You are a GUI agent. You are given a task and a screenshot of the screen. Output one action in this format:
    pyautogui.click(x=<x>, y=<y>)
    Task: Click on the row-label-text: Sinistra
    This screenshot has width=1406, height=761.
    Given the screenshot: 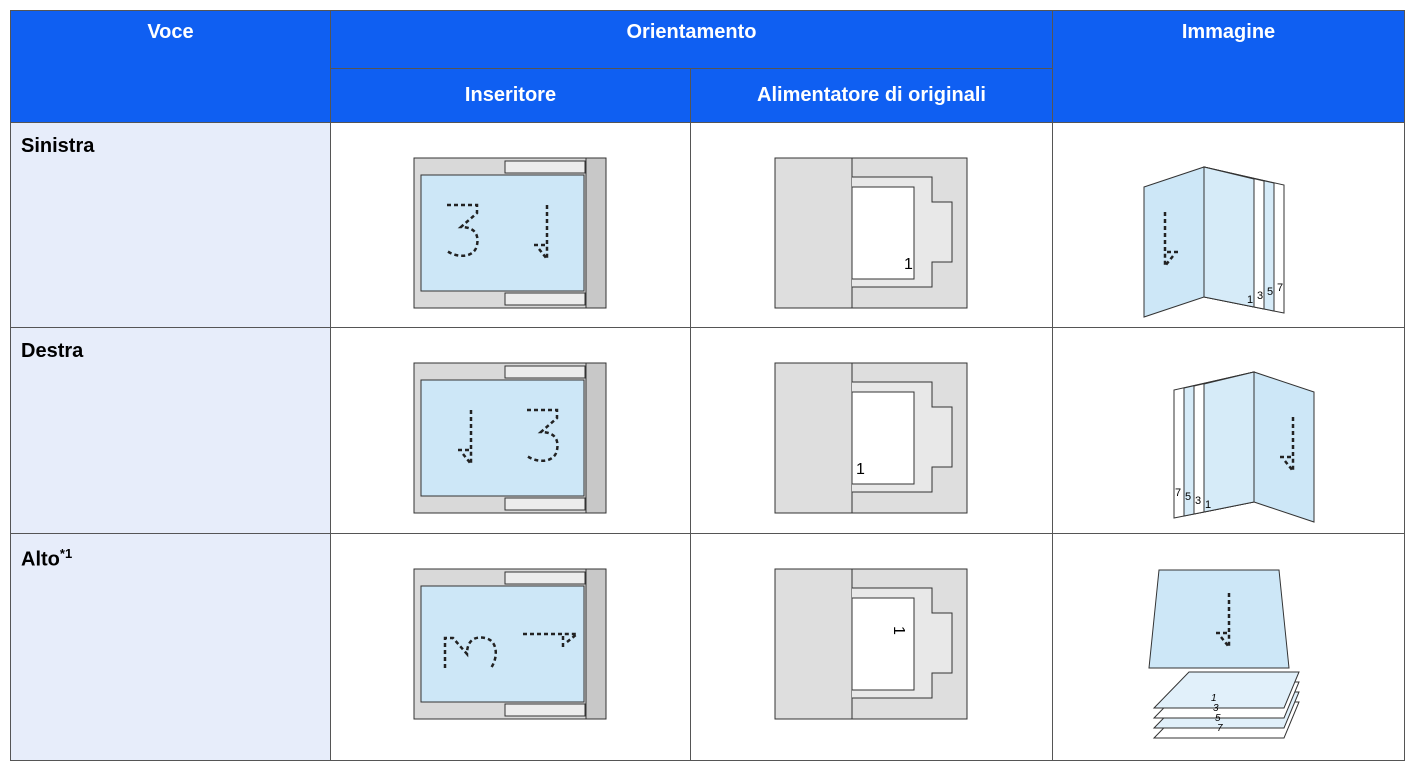 What is the action you would take?
    pyautogui.click(x=58, y=146)
    